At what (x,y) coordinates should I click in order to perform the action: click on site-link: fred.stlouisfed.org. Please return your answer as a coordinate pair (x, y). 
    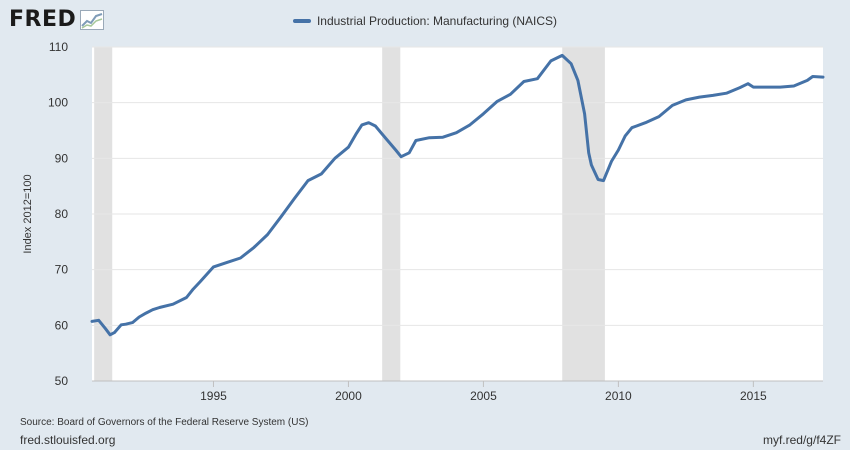
    Looking at the image, I should click on (68, 440).